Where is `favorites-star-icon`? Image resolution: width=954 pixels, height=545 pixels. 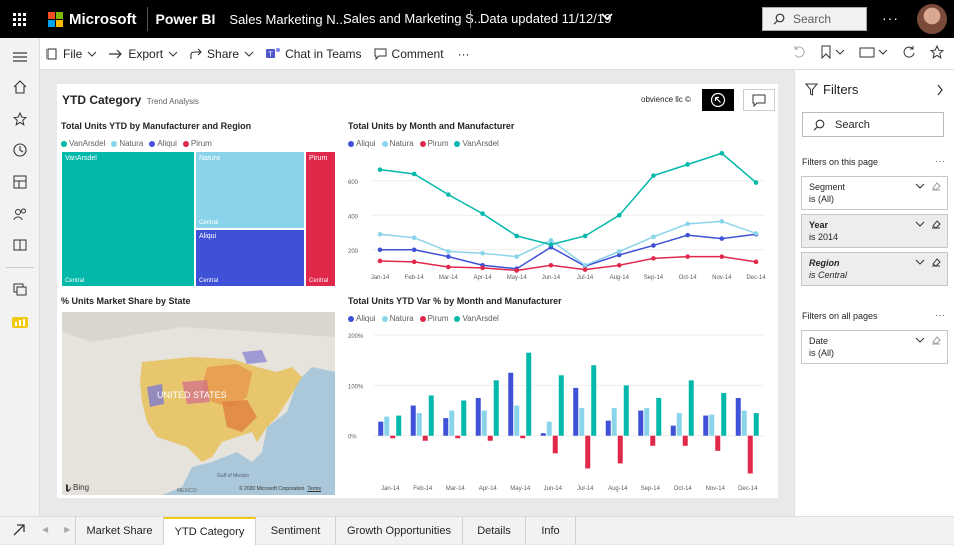 favorites-star-icon is located at coordinates (20, 119).